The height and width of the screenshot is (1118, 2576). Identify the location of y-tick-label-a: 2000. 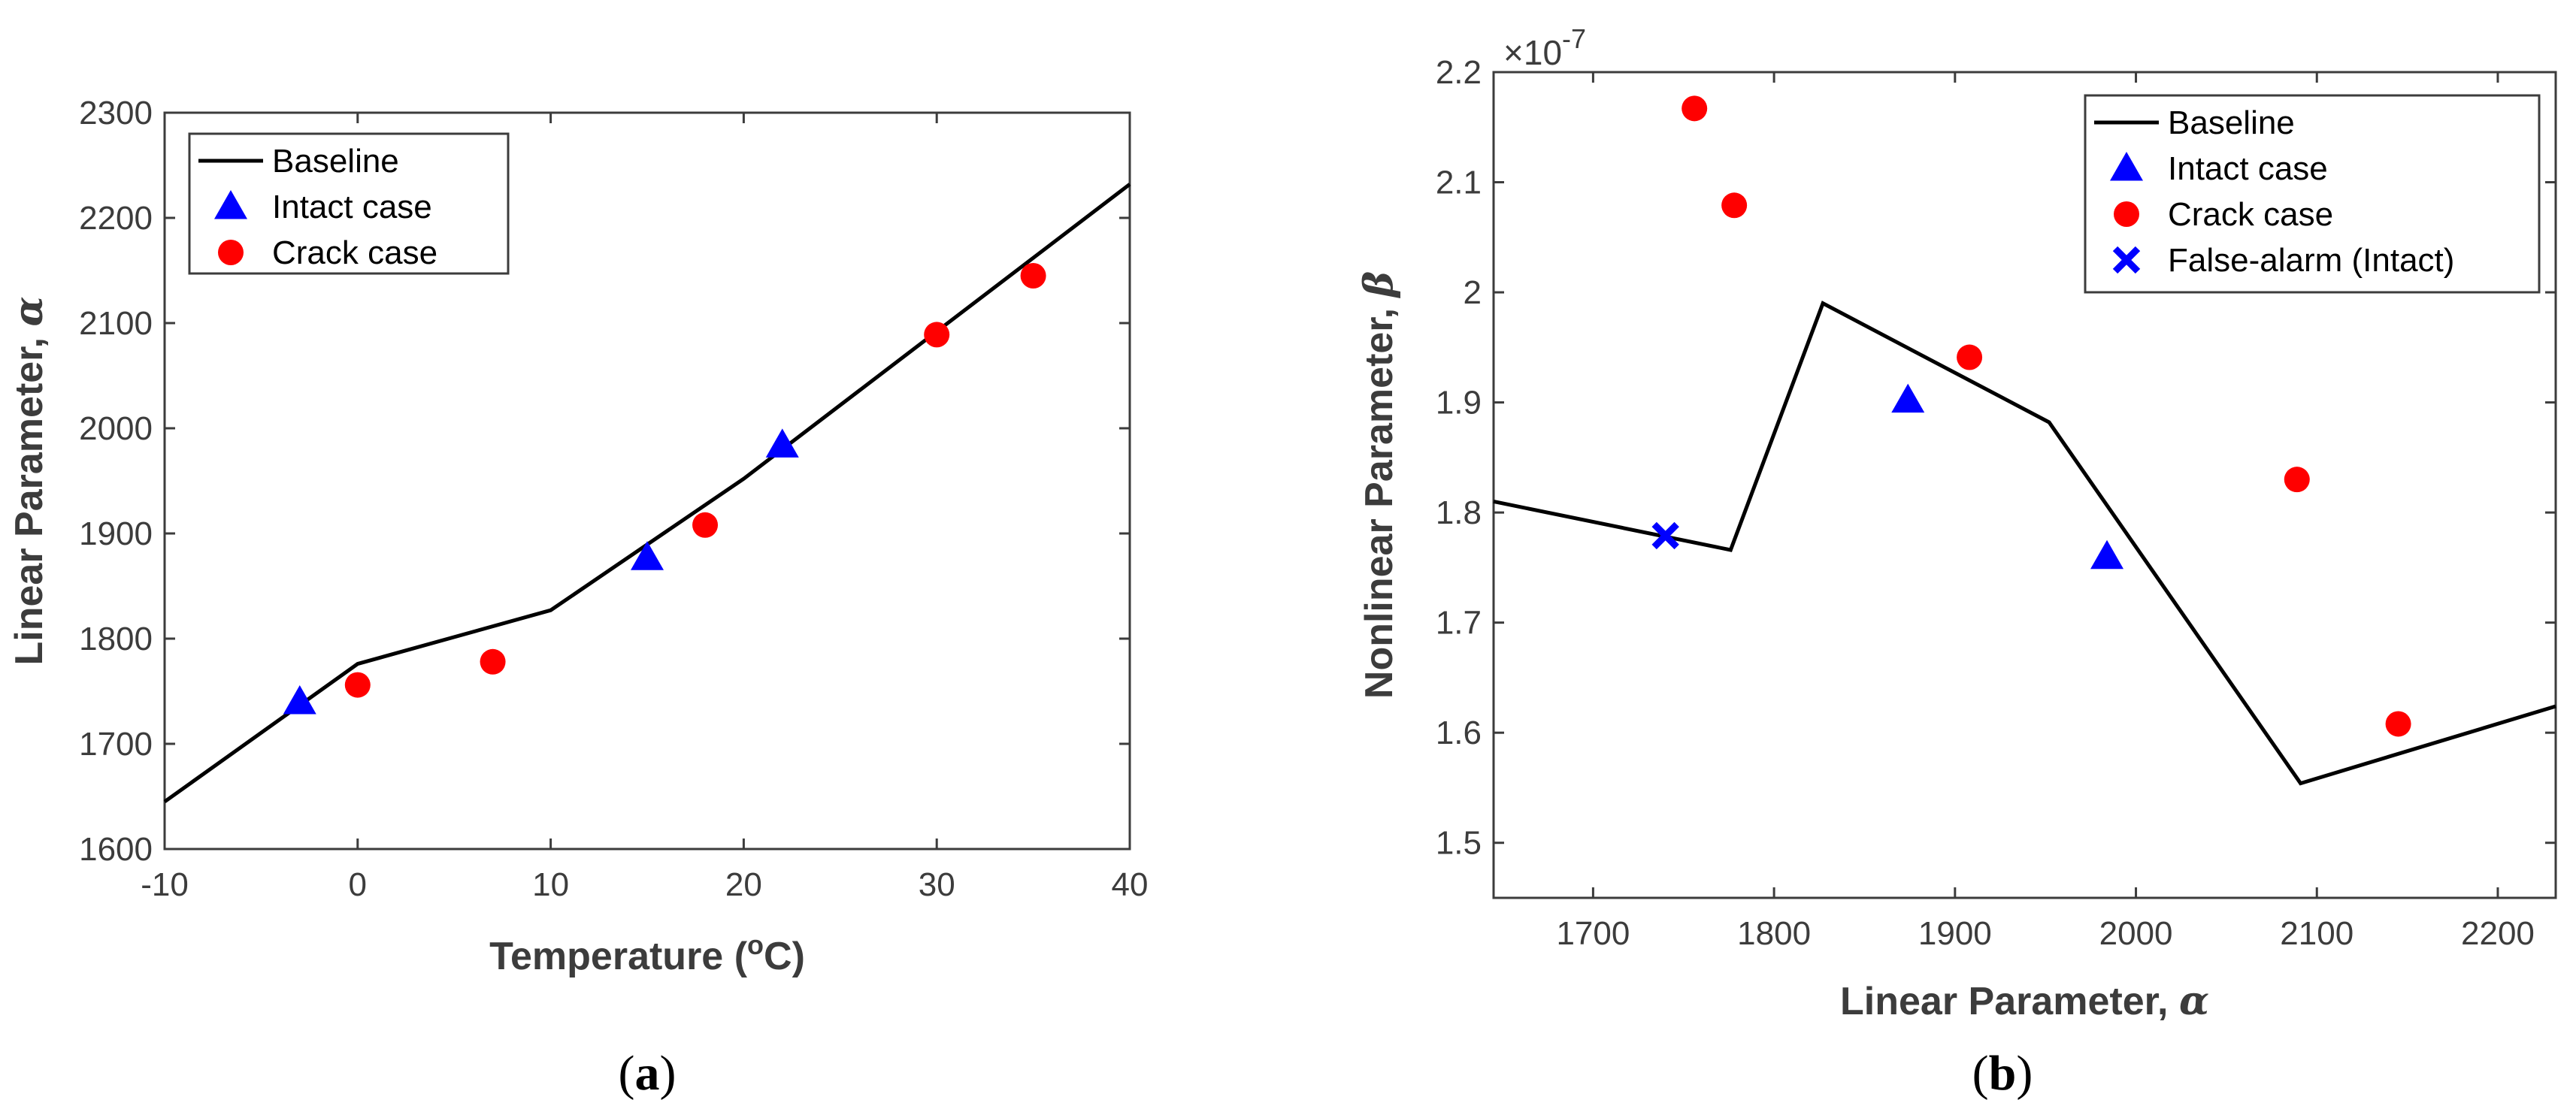
(116, 428).